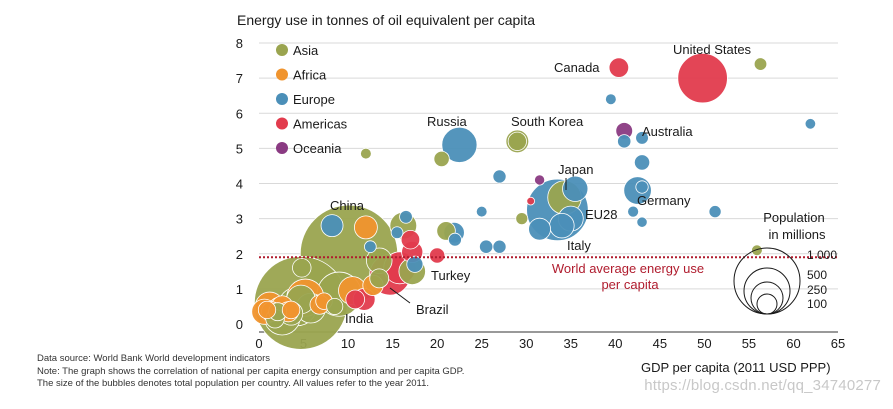 The width and height of the screenshot is (893, 409). I want to click on bubble-finland, so click(611, 99).